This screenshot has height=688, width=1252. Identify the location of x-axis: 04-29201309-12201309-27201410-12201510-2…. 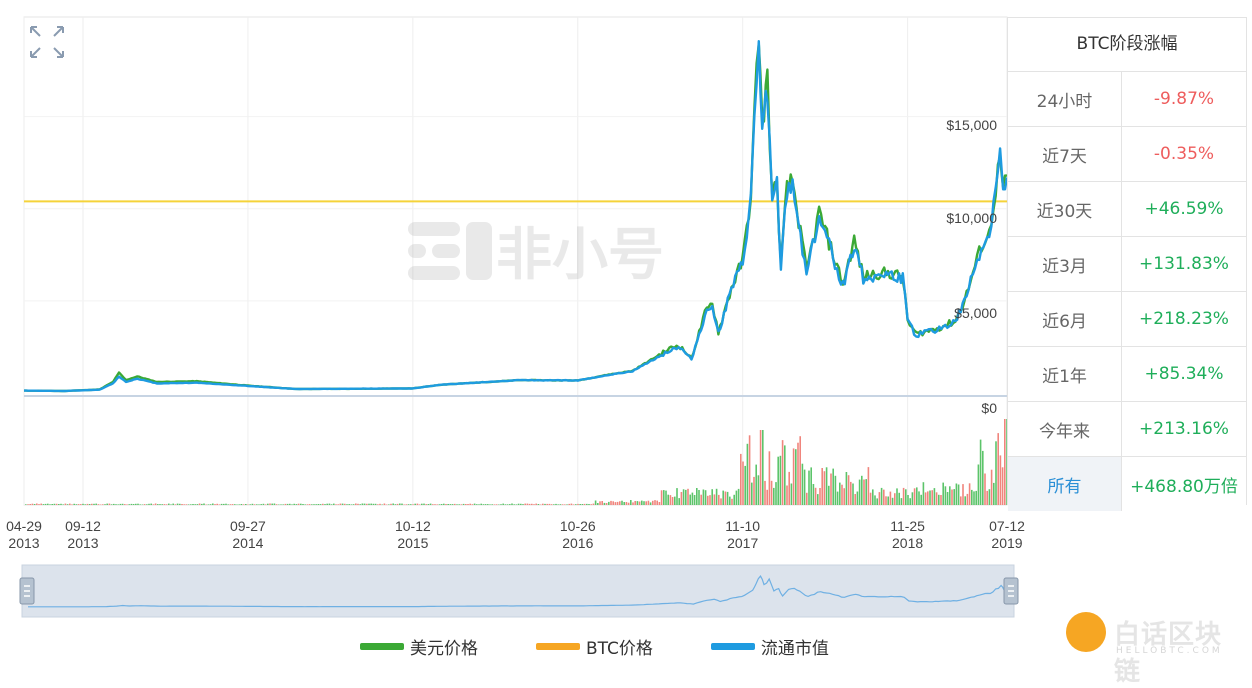
(515, 534).